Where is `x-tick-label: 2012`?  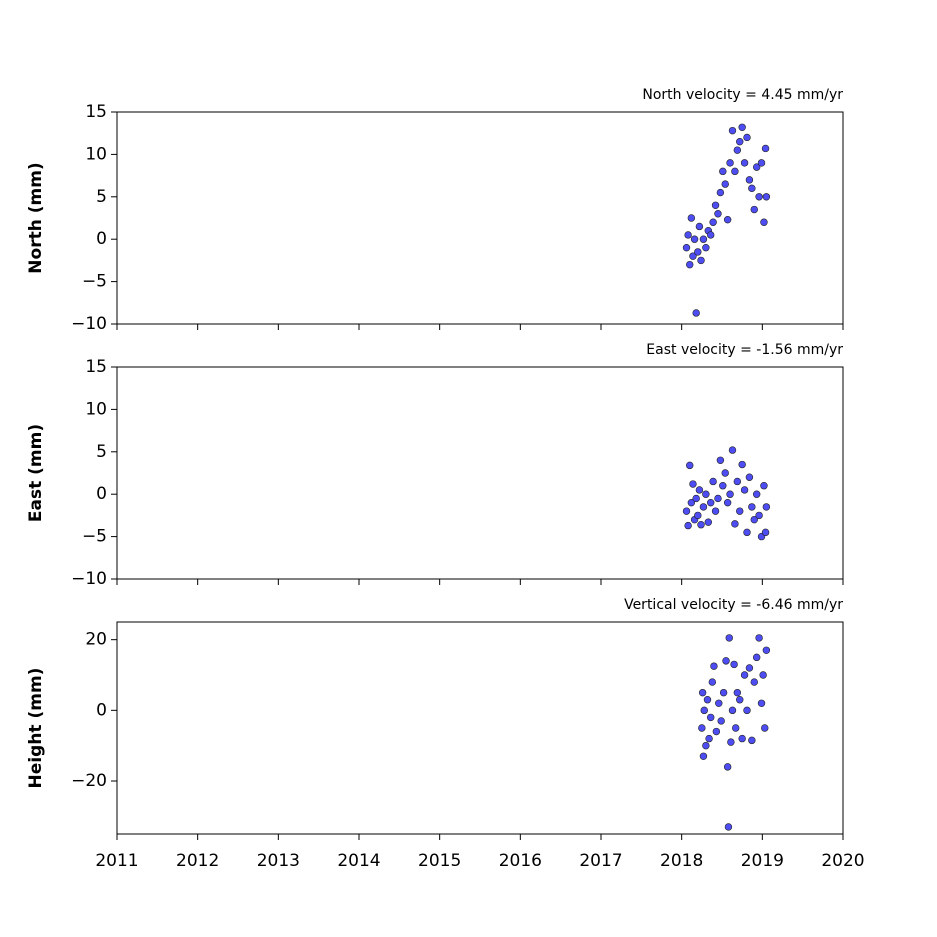 x-tick-label: 2012 is located at coordinates (197, 861).